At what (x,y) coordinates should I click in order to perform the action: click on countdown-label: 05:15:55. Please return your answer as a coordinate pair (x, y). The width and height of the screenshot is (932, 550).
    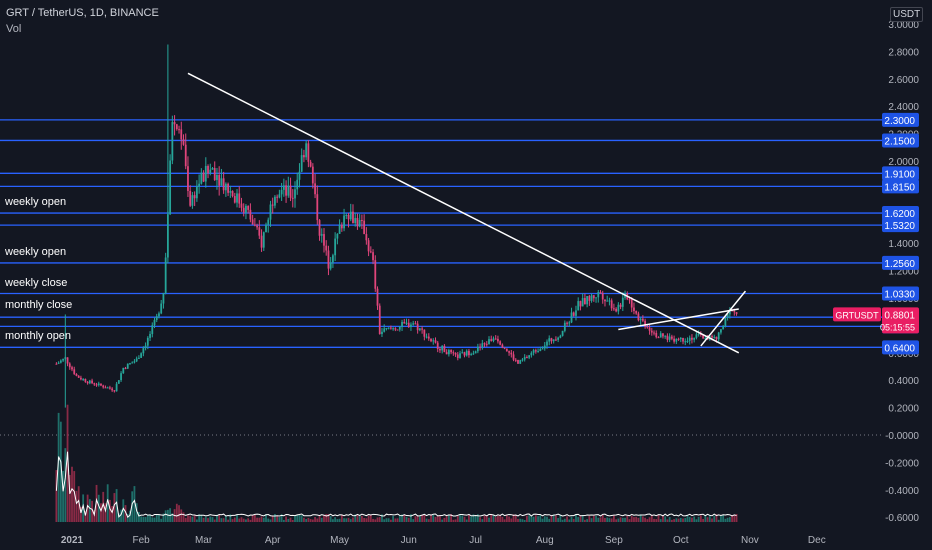
    Looking at the image, I should click on (897, 327).